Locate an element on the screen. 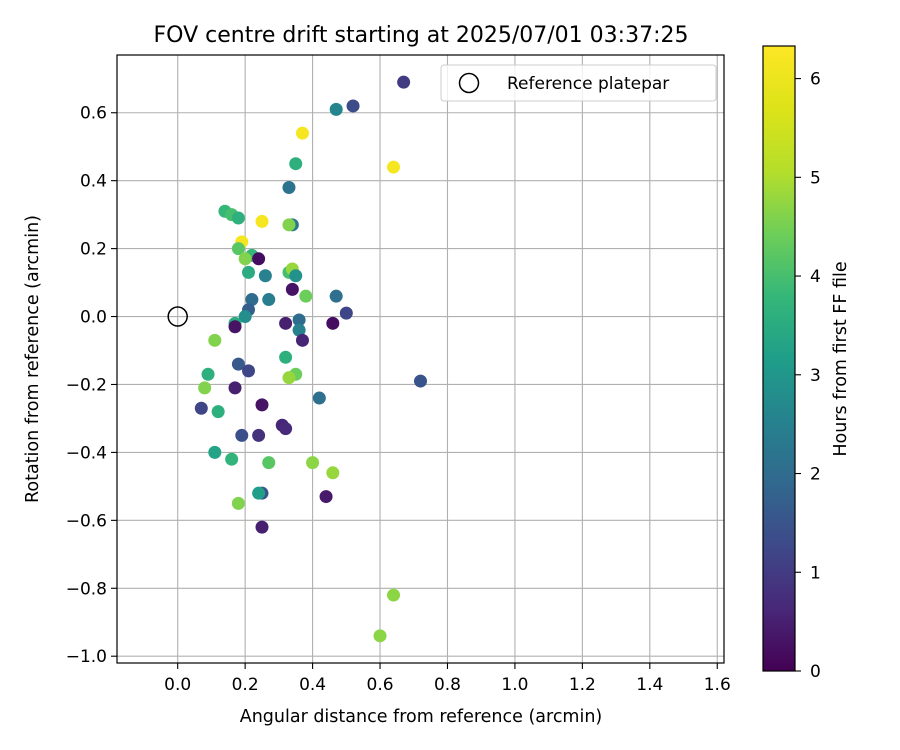 The image size is (900, 750). reference-marker is located at coordinates (177, 316).